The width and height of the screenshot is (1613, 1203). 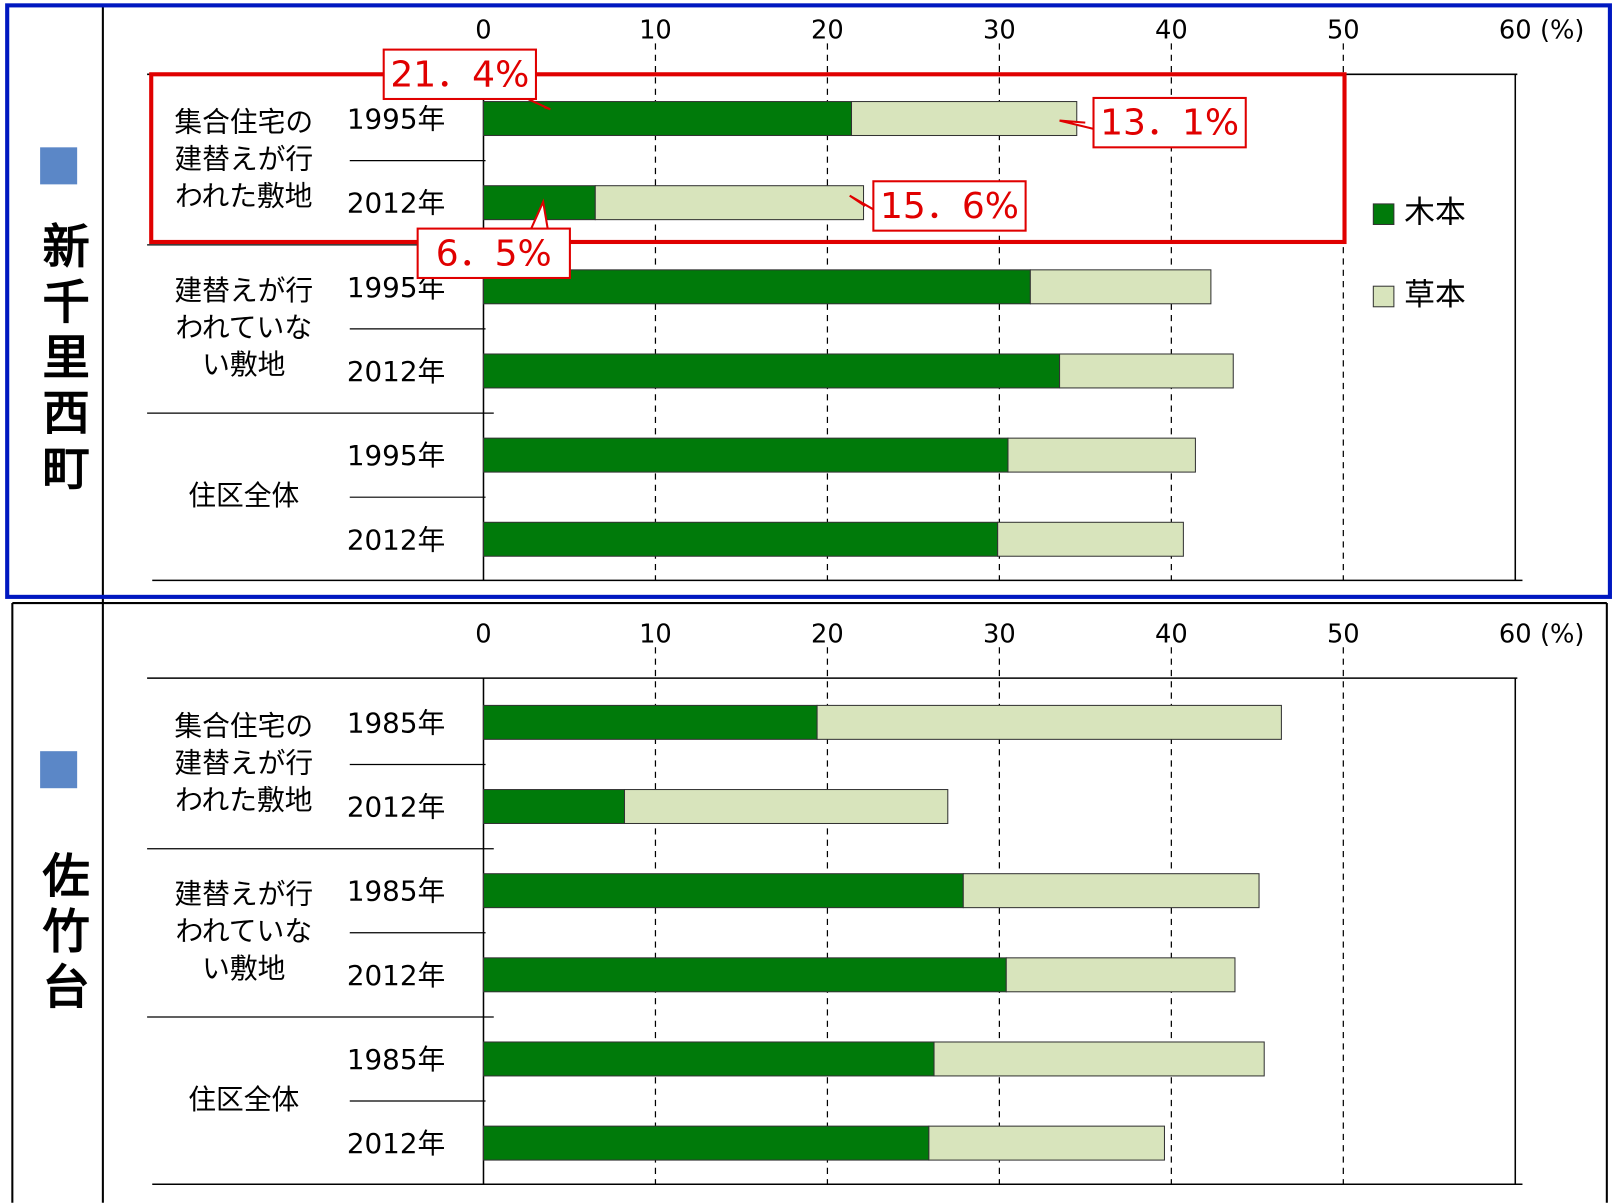 I want to click on data-label: 6．5%, so click(x=494, y=253).